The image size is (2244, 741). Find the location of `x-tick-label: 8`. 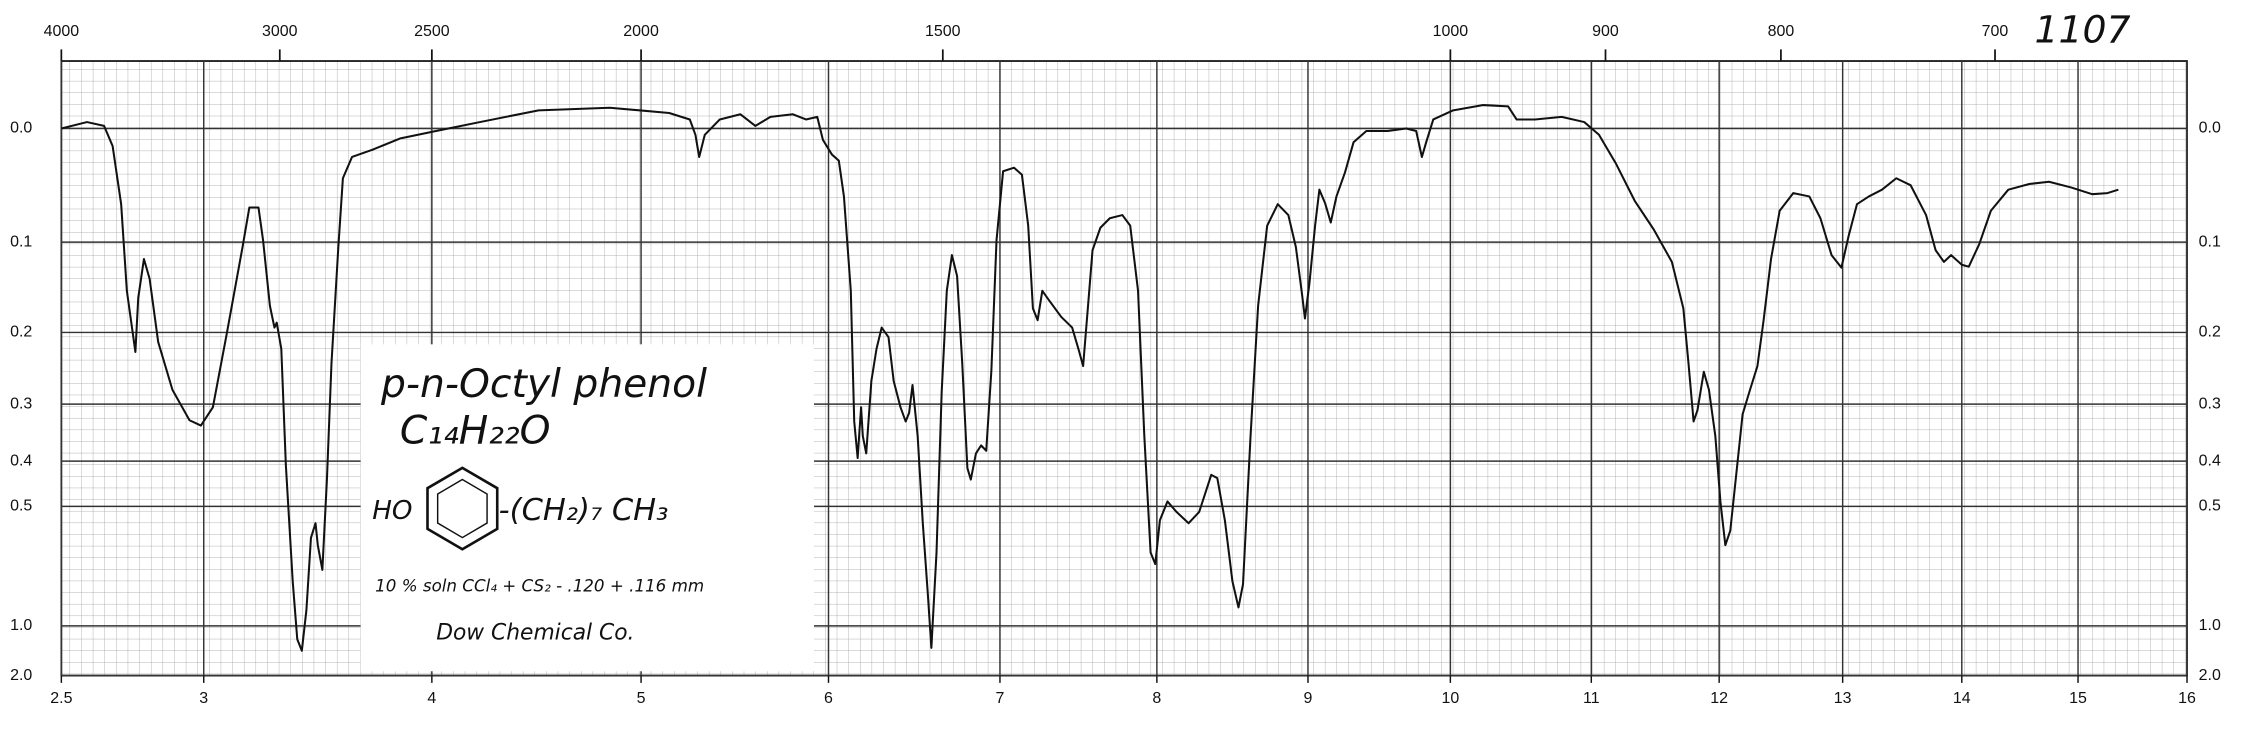

x-tick-label: 8 is located at coordinates (1156, 698).